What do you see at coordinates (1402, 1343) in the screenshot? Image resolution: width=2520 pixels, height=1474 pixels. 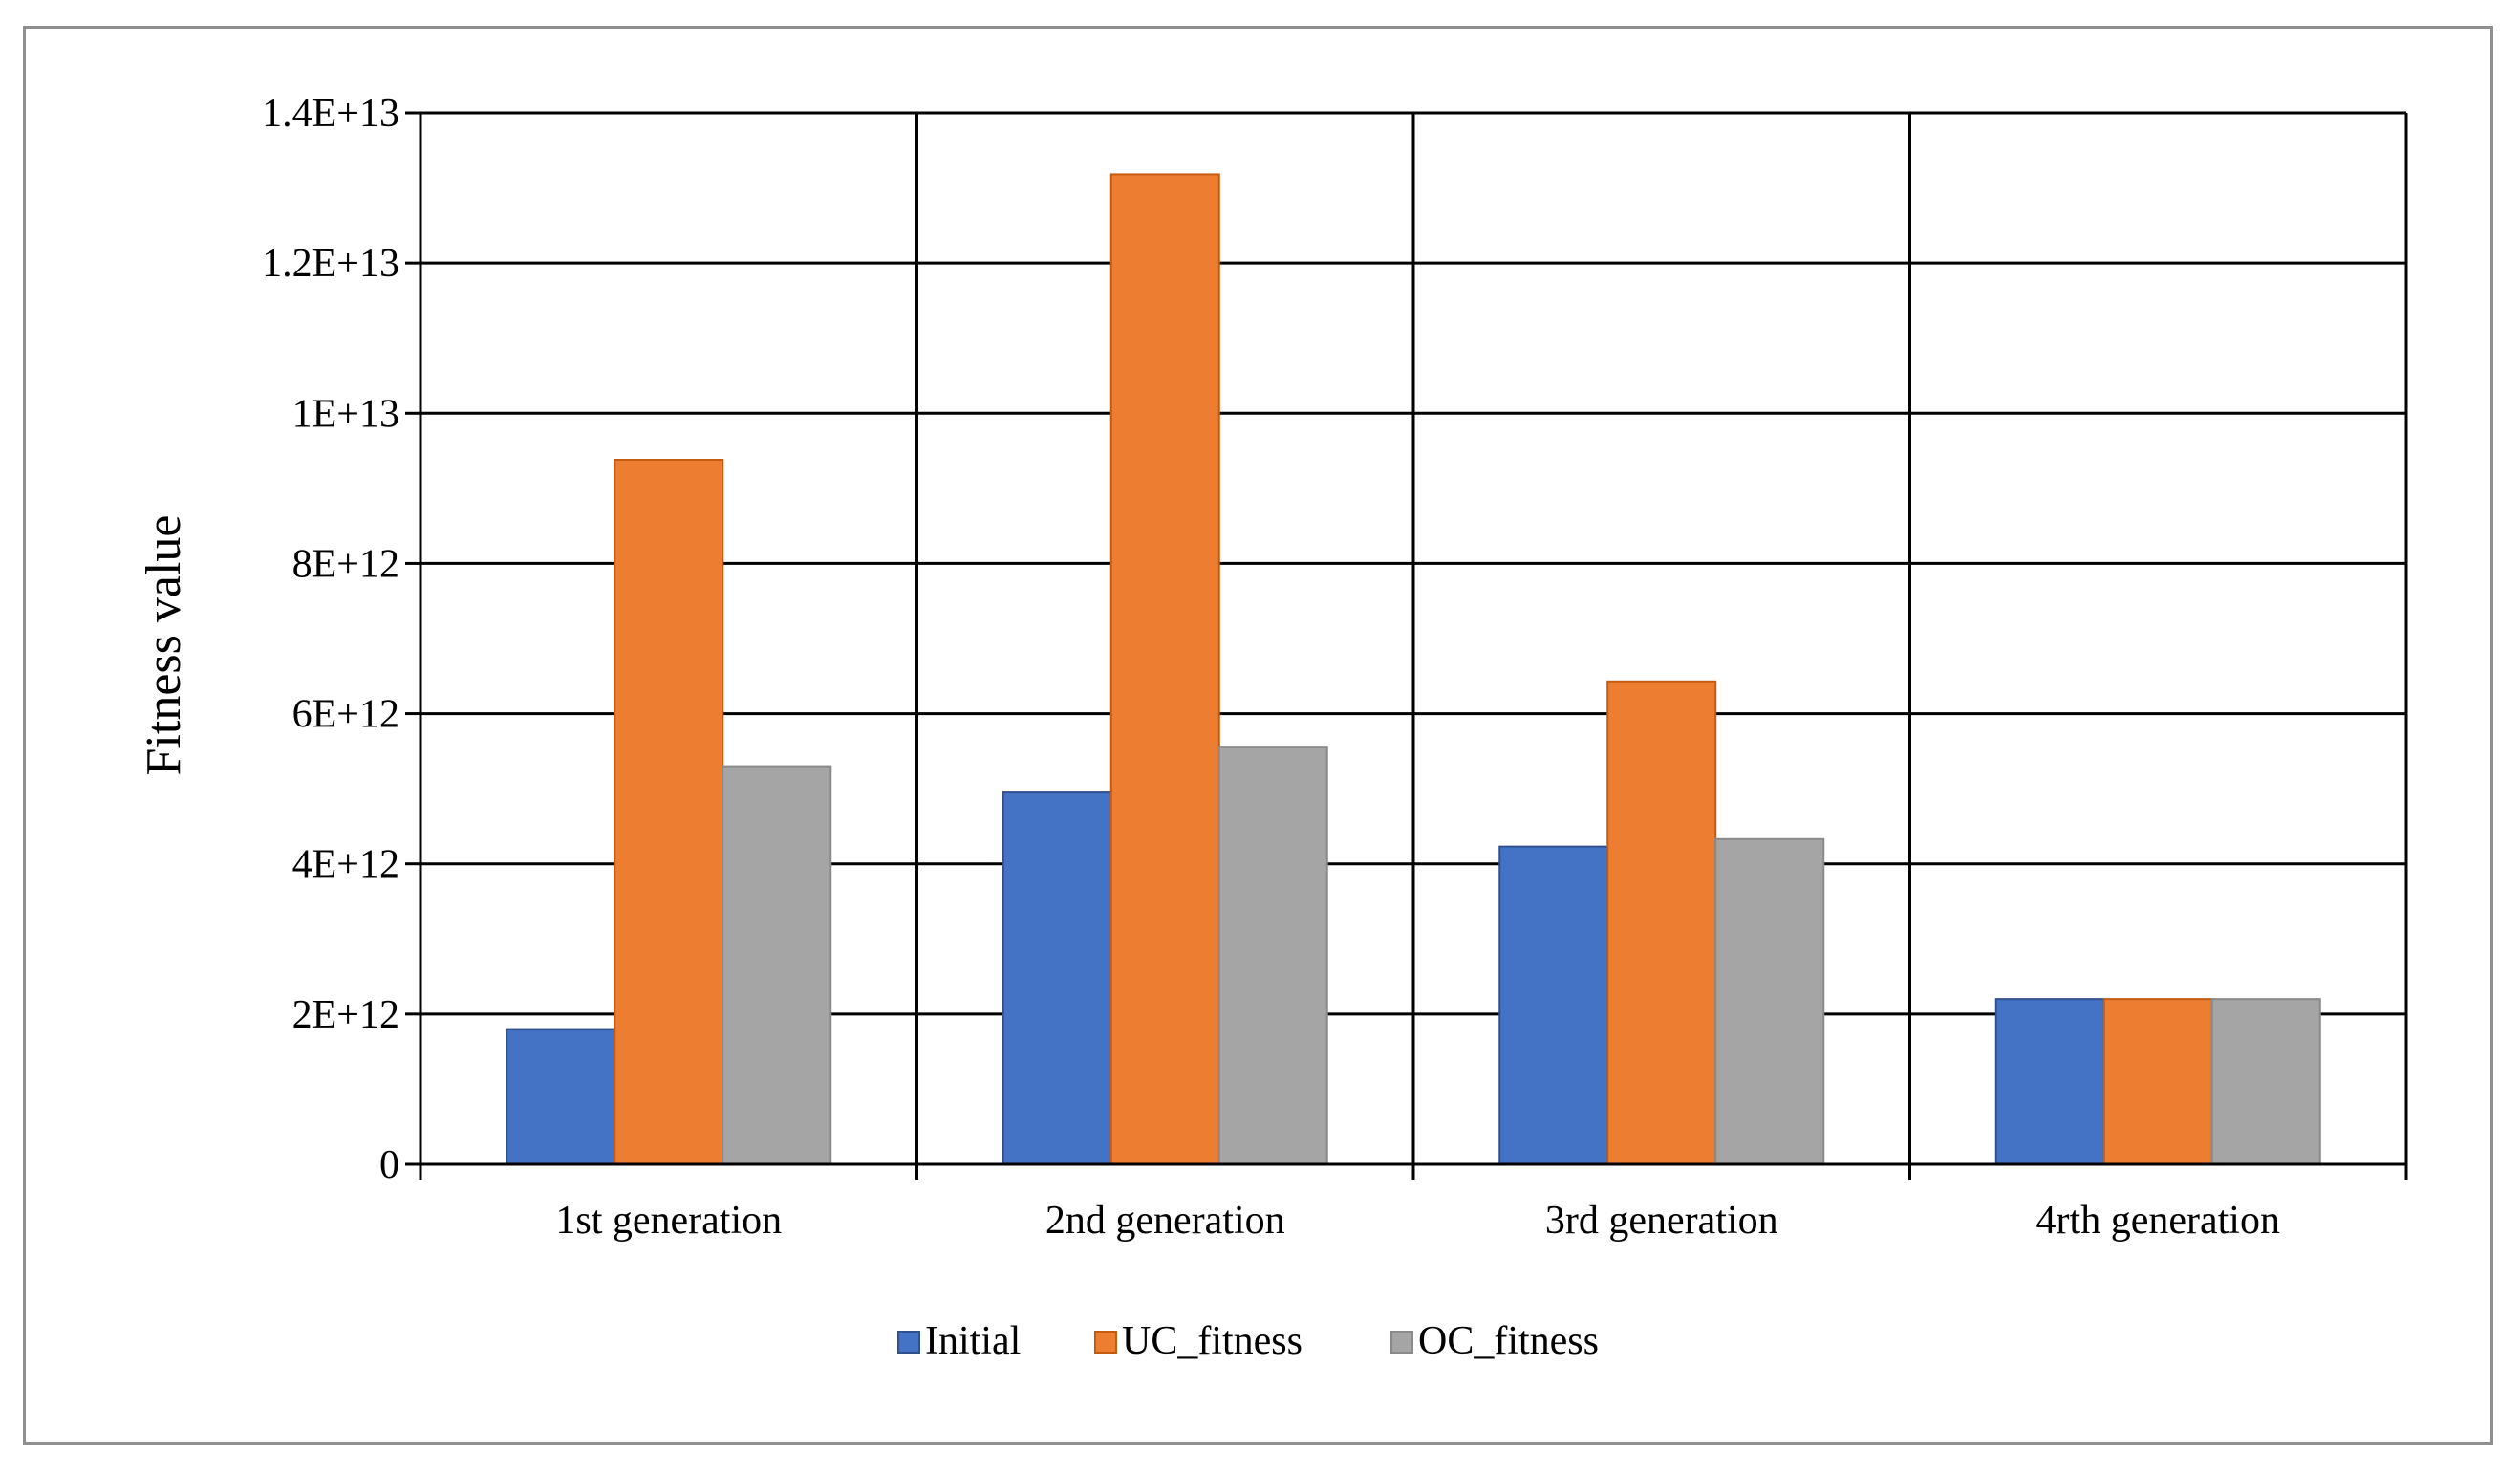 I see `legend-swatch-oc-fitness` at bounding box center [1402, 1343].